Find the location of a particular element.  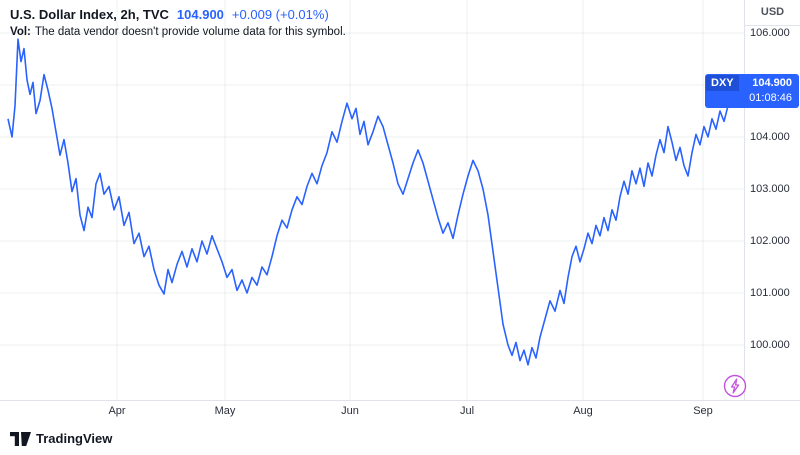

price-axis-label: 101.000 is located at coordinates (770, 293).